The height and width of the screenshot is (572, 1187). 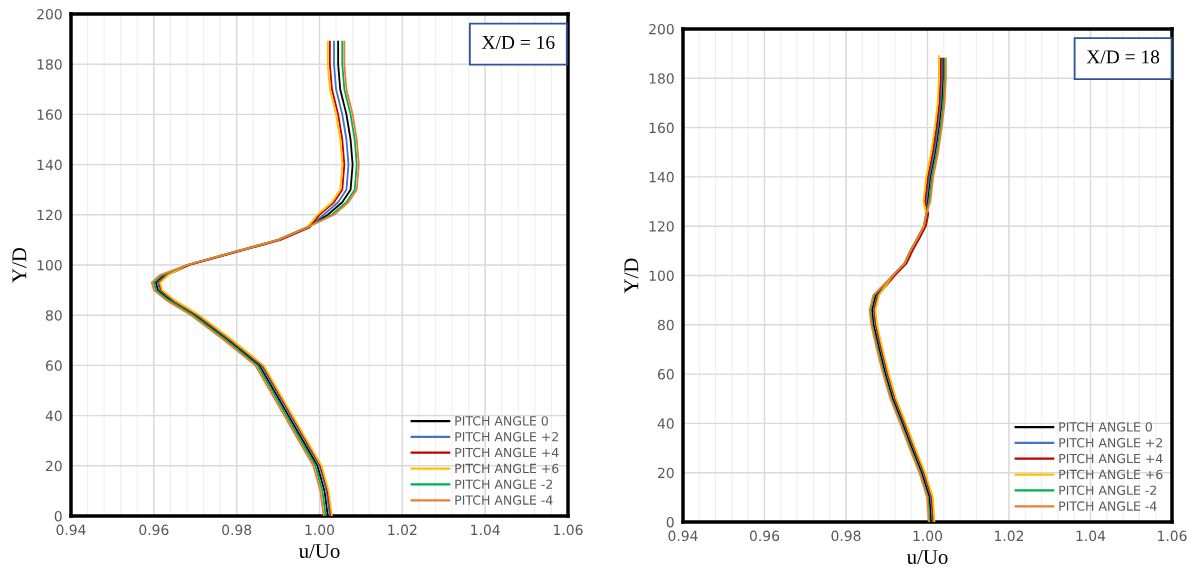 I want to click on annotation: X/D = 16, so click(x=518, y=42).